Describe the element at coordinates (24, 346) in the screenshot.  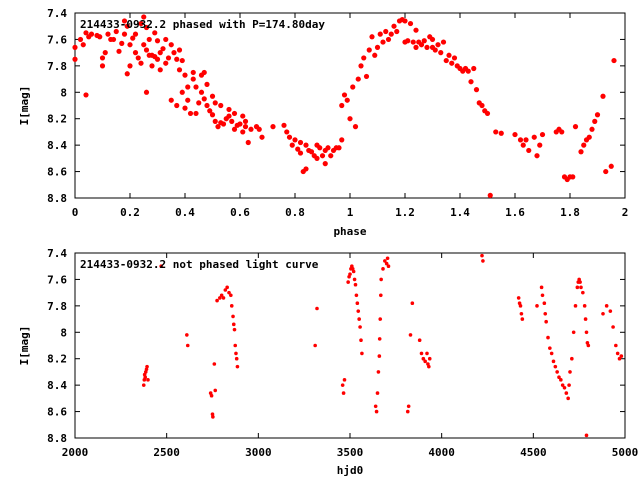
I see `y-axis-label: I[mag]` at that location.